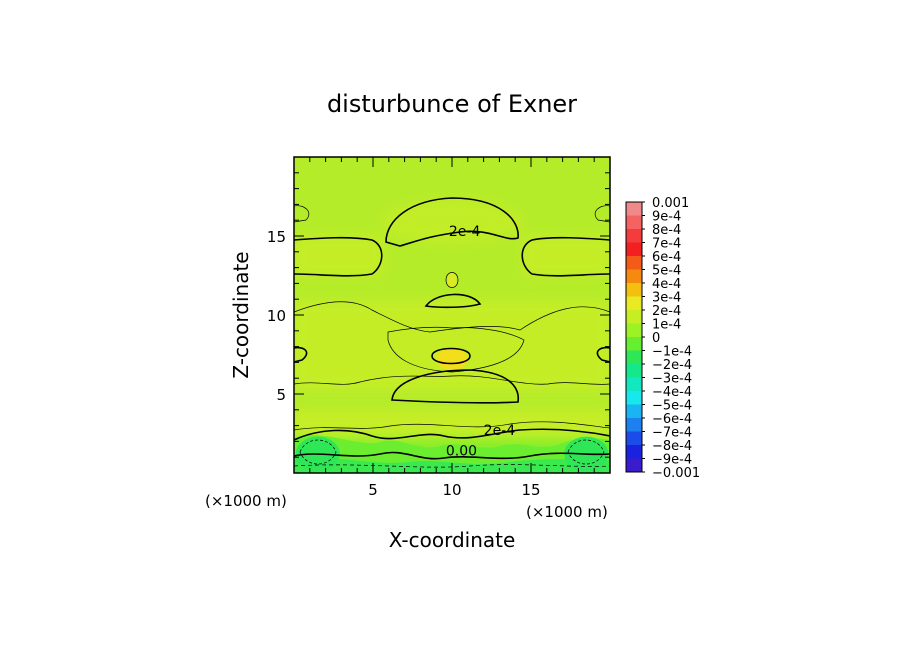  Describe the element at coordinates (241, 314) in the screenshot. I see `y-axis-label: Z-coordinate` at that location.